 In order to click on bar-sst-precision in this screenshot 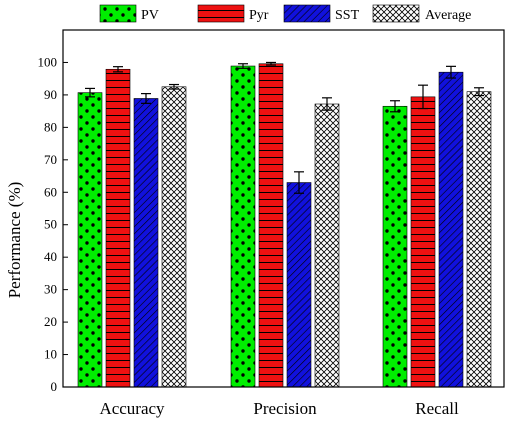, I will do `click(299, 285)`.